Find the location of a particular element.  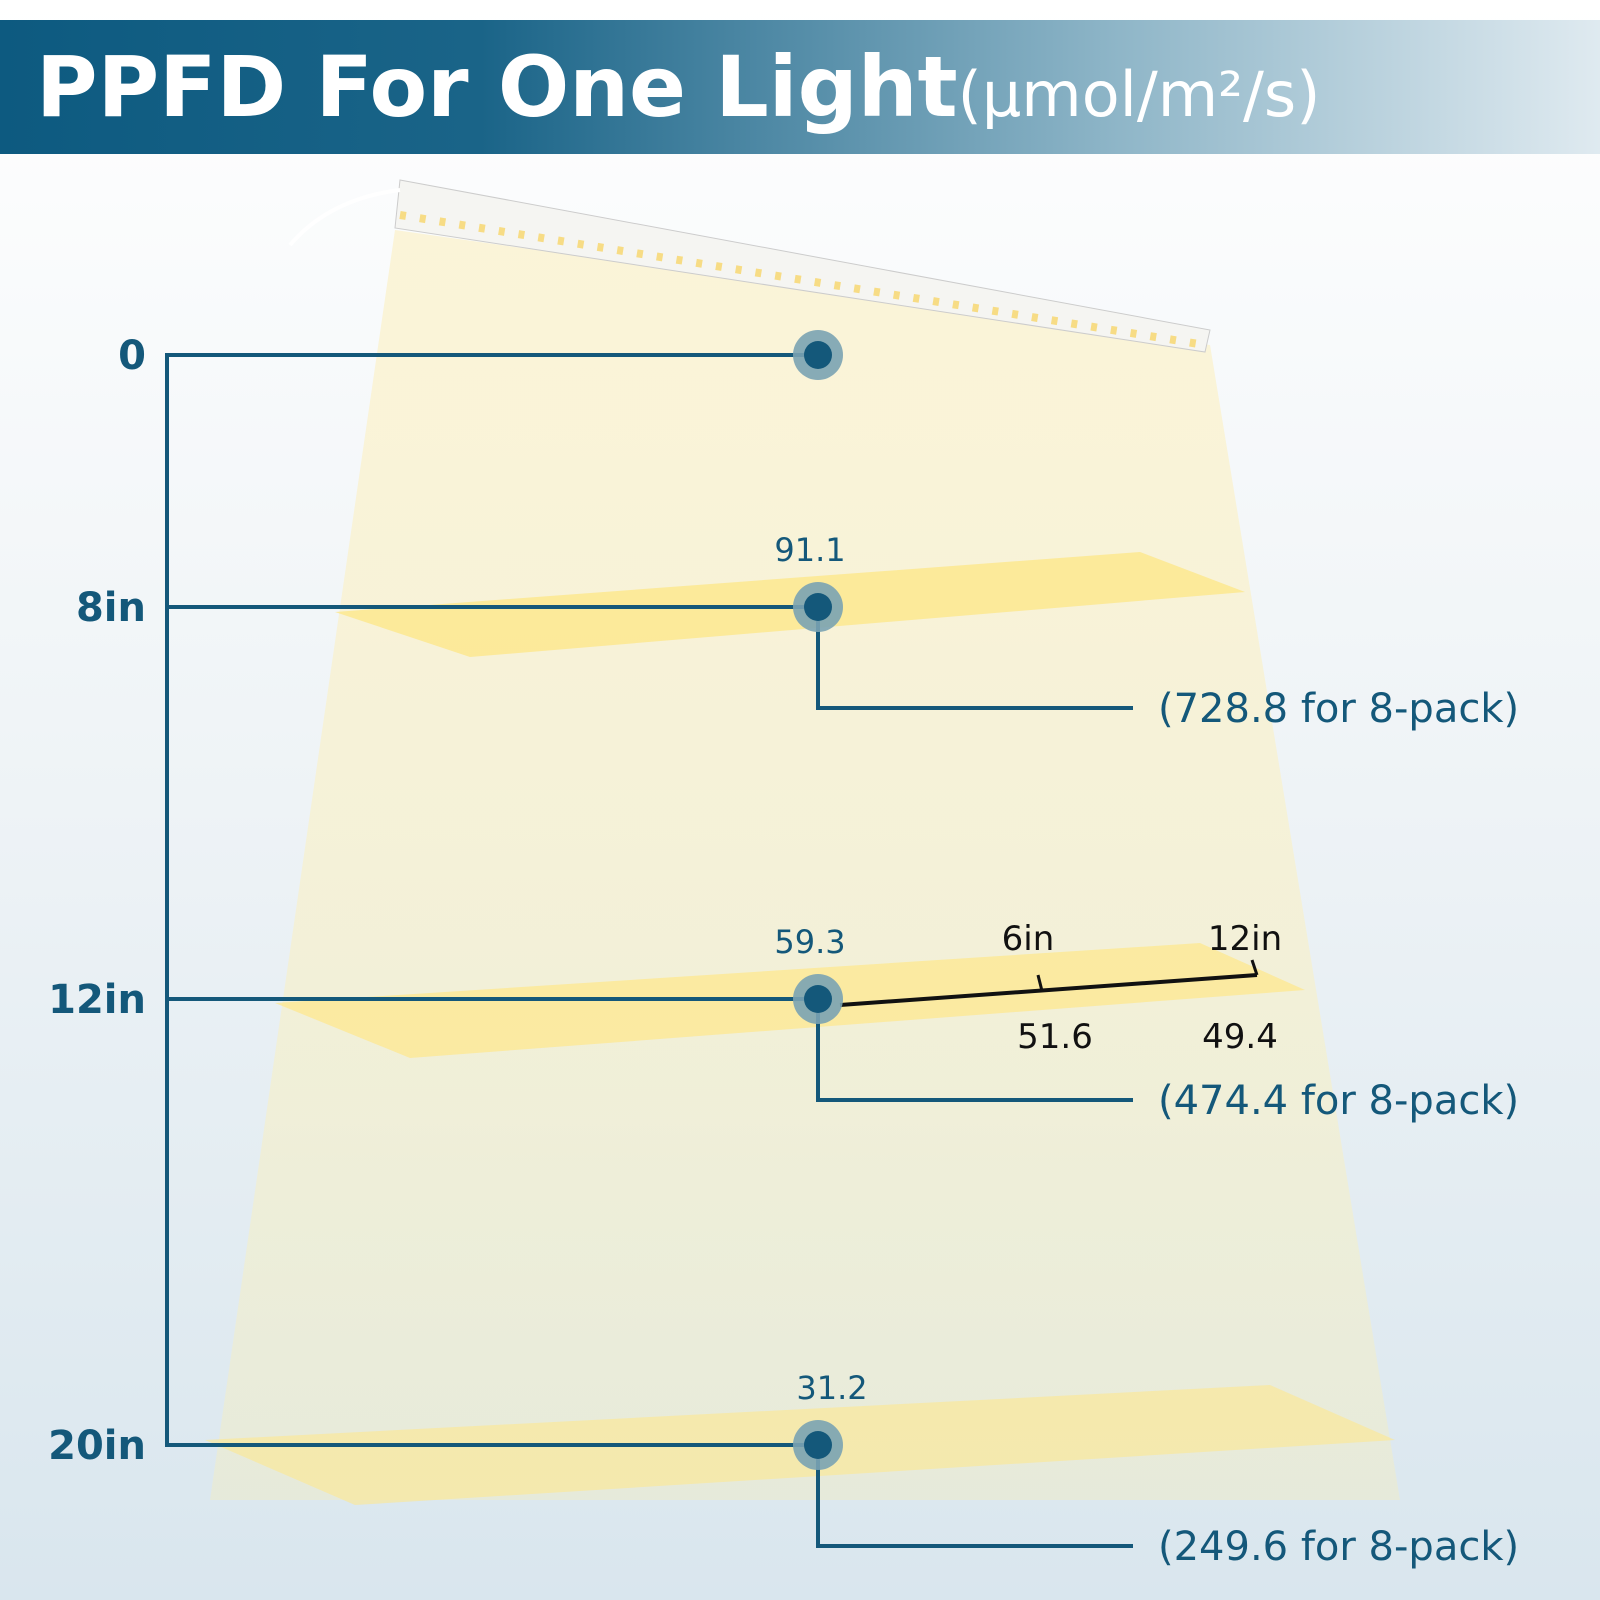

ppfd-value: 91.1 is located at coordinates (809, 550).